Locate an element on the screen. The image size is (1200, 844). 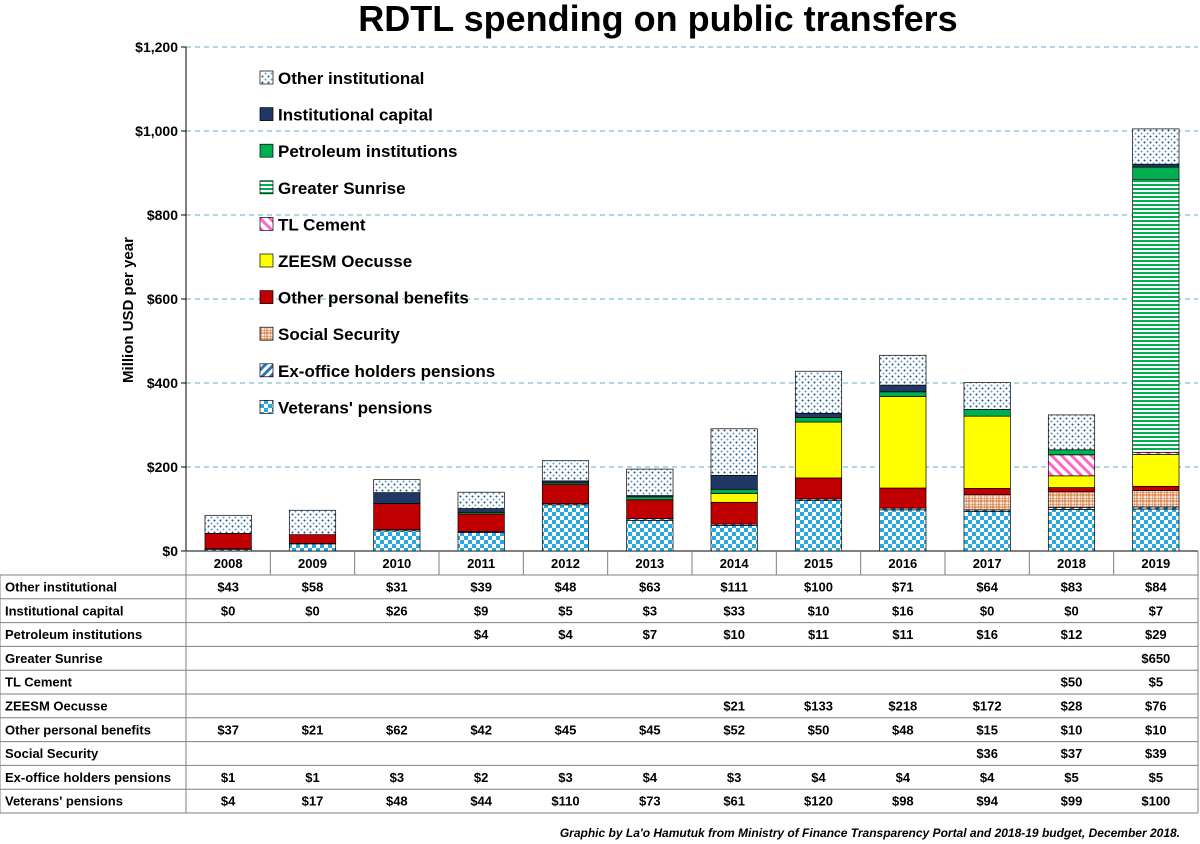
table-cell: $133 is located at coordinates (818, 706).